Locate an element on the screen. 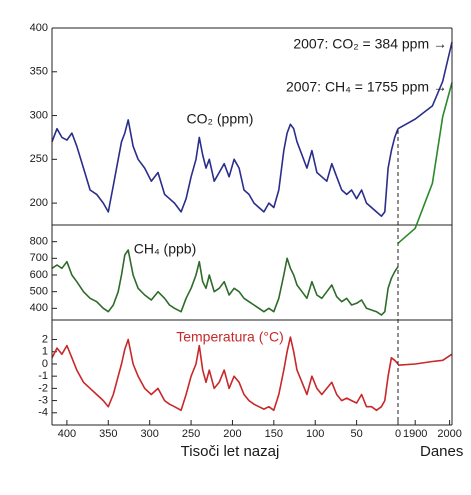 The width and height of the screenshot is (471, 495). panel-label: CH₄ (ppb) is located at coordinates (165, 249).